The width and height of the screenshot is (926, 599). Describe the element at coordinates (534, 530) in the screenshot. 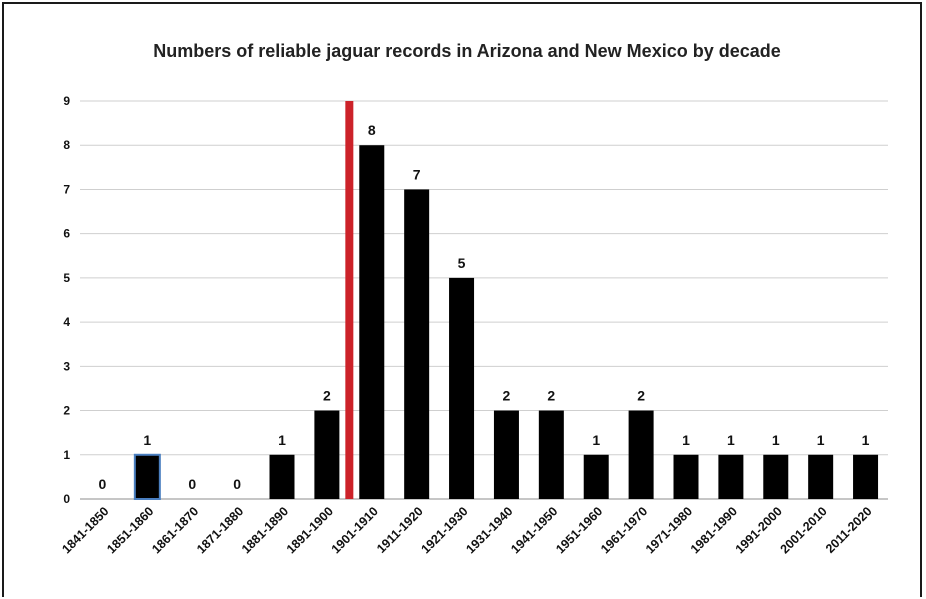

I see `x-tick-label-1941-1950: 1941-1950` at that location.